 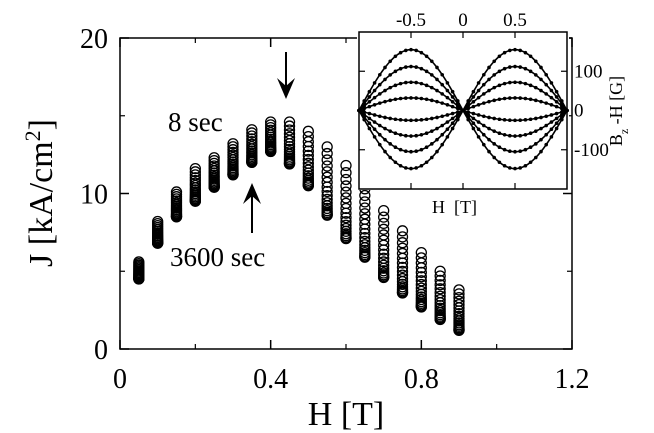 What do you see at coordinates (572, 379) in the screenshot?
I see `x-tick-label: 1.2` at bounding box center [572, 379].